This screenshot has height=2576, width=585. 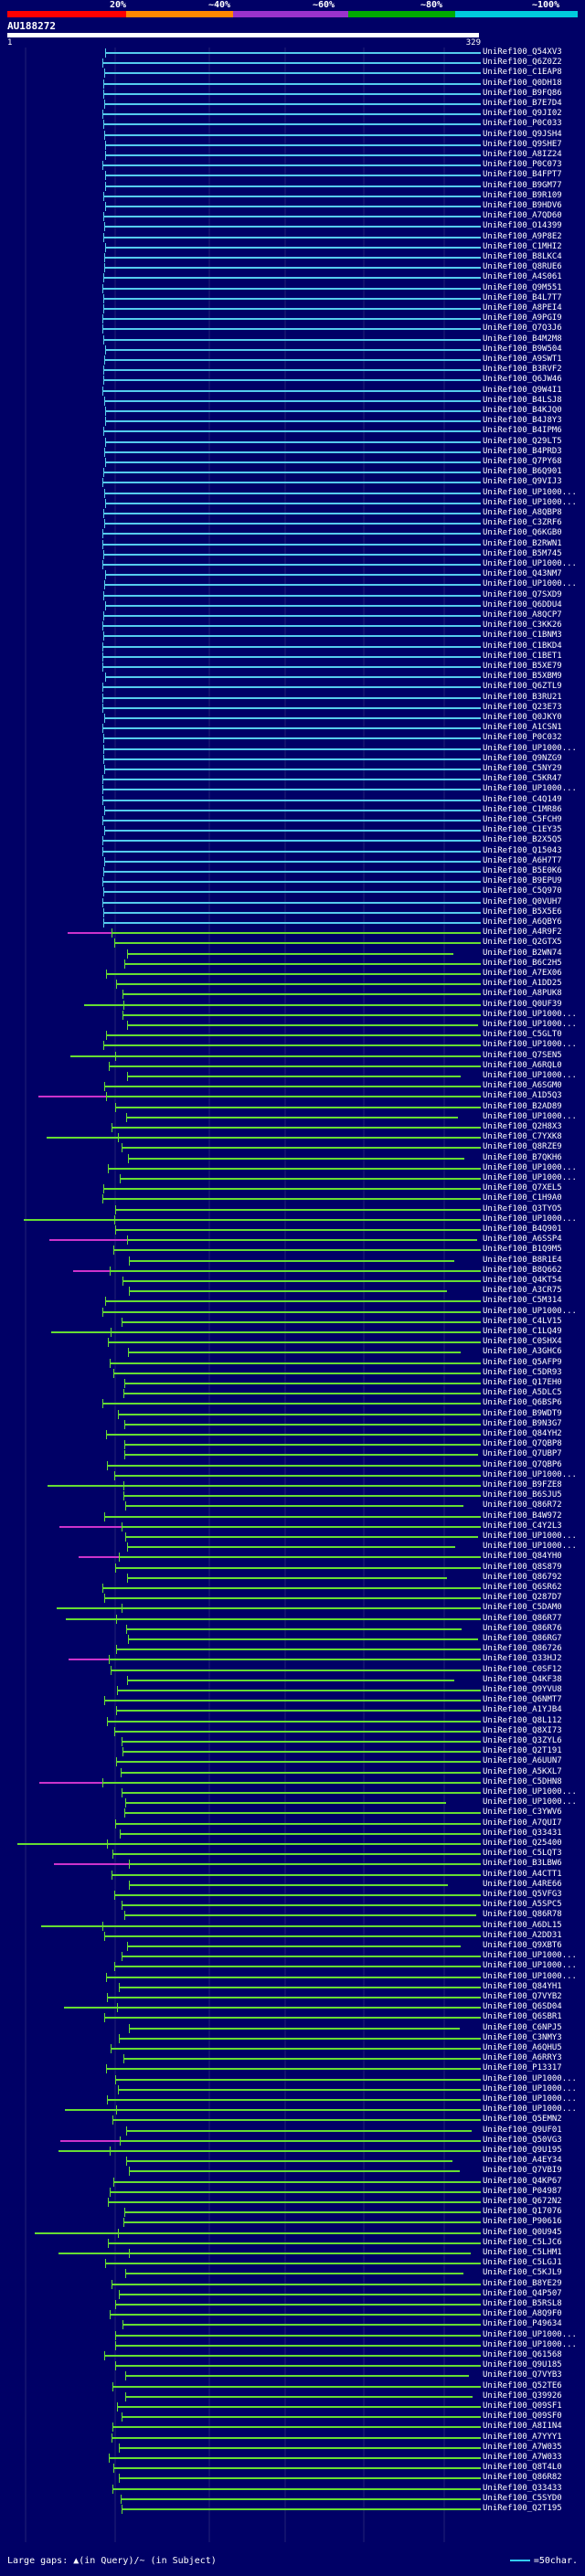 I want to click on hit-label-link: UniRef100_C4LV15, so click(x=522, y=1321).